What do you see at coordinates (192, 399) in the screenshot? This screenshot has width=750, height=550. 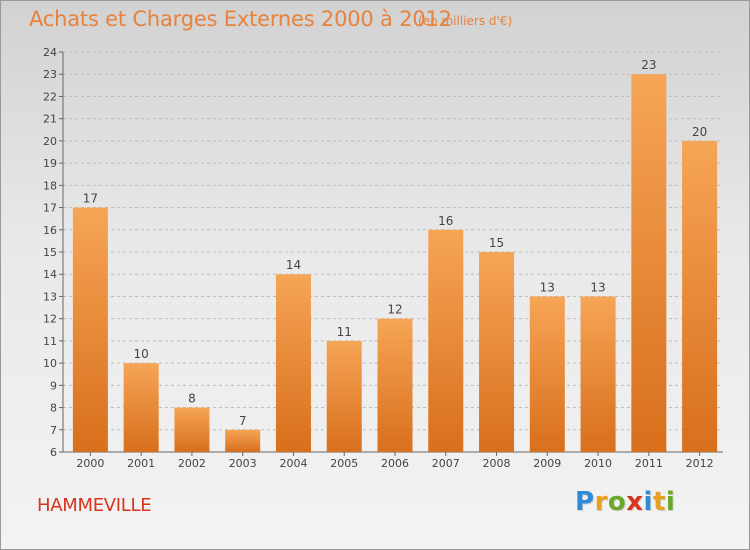 I see `data-label: 8` at bounding box center [192, 399].